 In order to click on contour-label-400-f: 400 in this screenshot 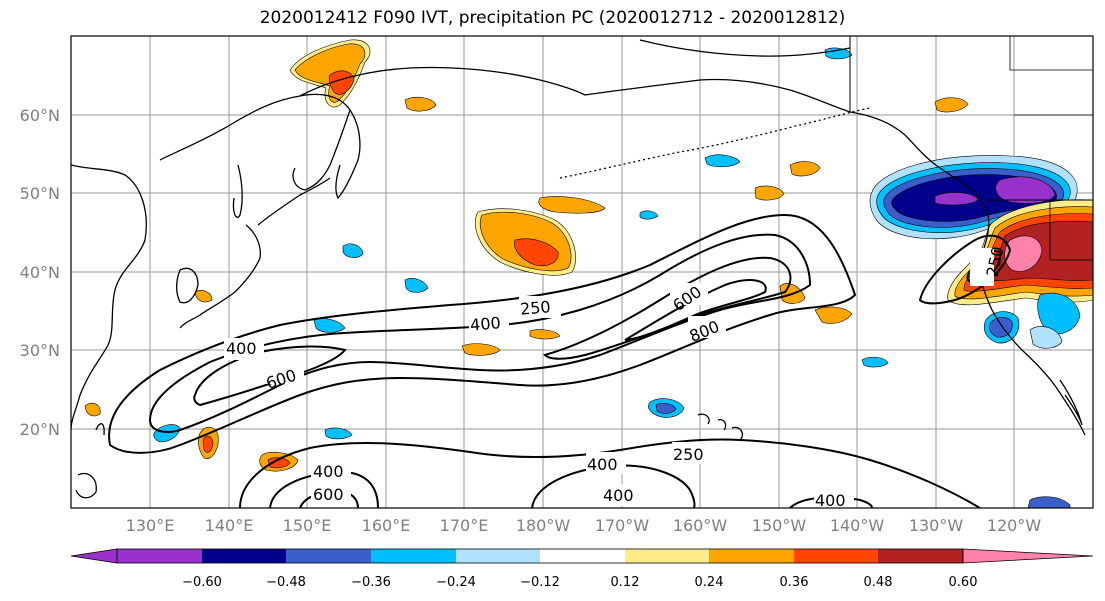, I will do `click(830, 500)`.